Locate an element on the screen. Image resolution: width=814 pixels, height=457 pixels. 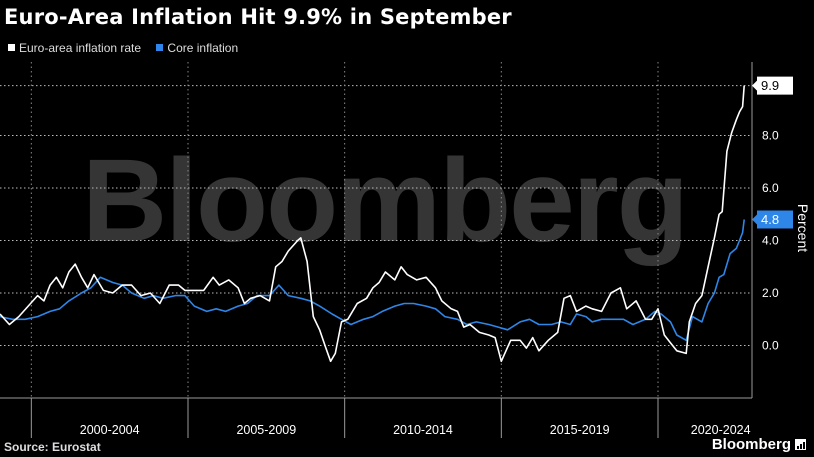
y-axis-title: Percent is located at coordinates (803, 228).